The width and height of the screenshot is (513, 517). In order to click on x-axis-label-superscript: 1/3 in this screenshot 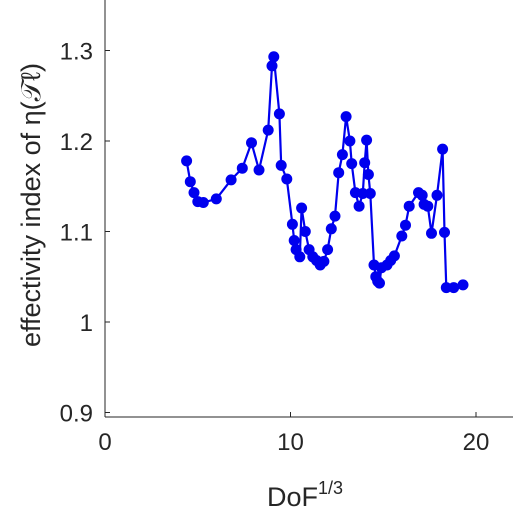, I will do `click(330, 488)`.